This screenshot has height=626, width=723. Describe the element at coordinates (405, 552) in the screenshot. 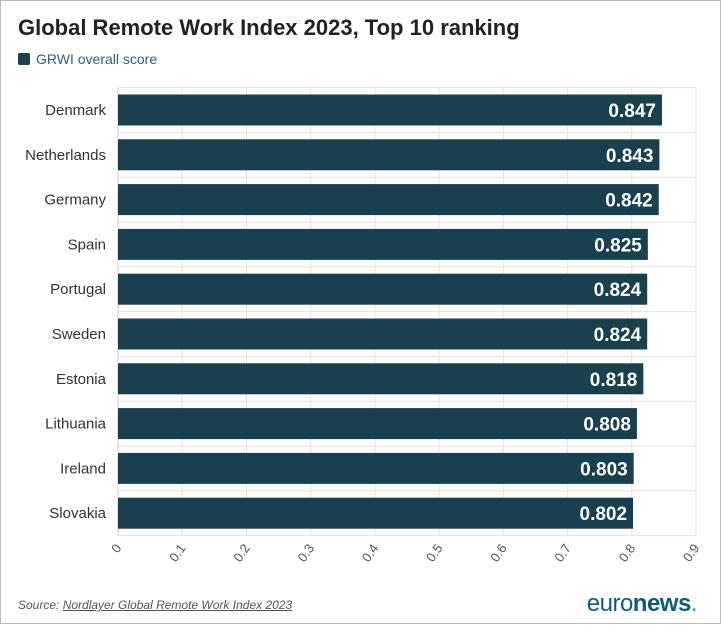

I see `x-tick-labels: 0 0.1 0.2 0.3 0.4 0.5 0.6 0.7 0.8 0.9` at that location.